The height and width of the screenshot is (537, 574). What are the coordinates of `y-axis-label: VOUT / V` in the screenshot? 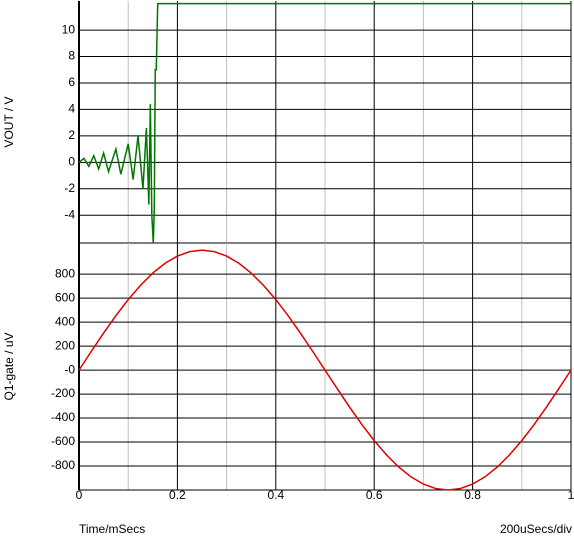 It's located at (9, 121).